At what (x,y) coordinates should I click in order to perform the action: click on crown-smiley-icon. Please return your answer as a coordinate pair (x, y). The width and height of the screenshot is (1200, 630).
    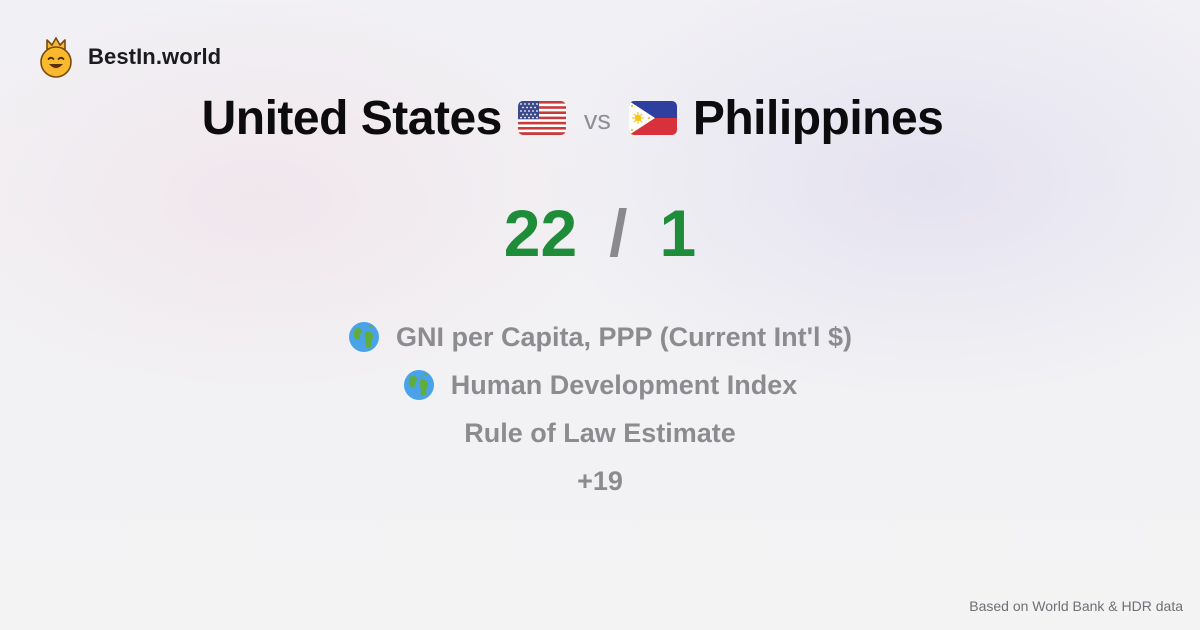
    Looking at the image, I should click on (56, 57).